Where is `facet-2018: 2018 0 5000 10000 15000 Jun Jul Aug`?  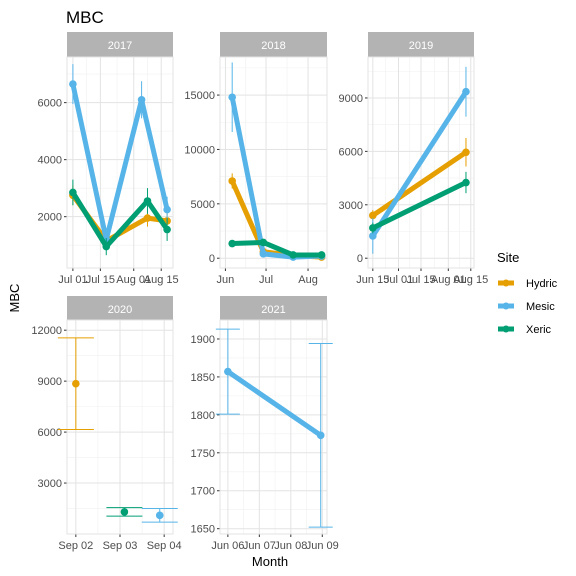
facet-2018: 2018 0 5000 10000 15000 Jun Jul Aug is located at coordinates (256, 159).